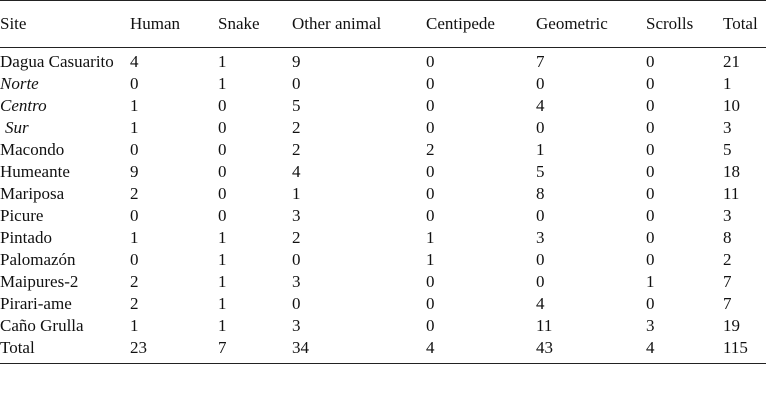 The image size is (766, 411). What do you see at coordinates (684, 24) in the screenshot?
I see `col-header-scrolls: Scrolls` at bounding box center [684, 24].